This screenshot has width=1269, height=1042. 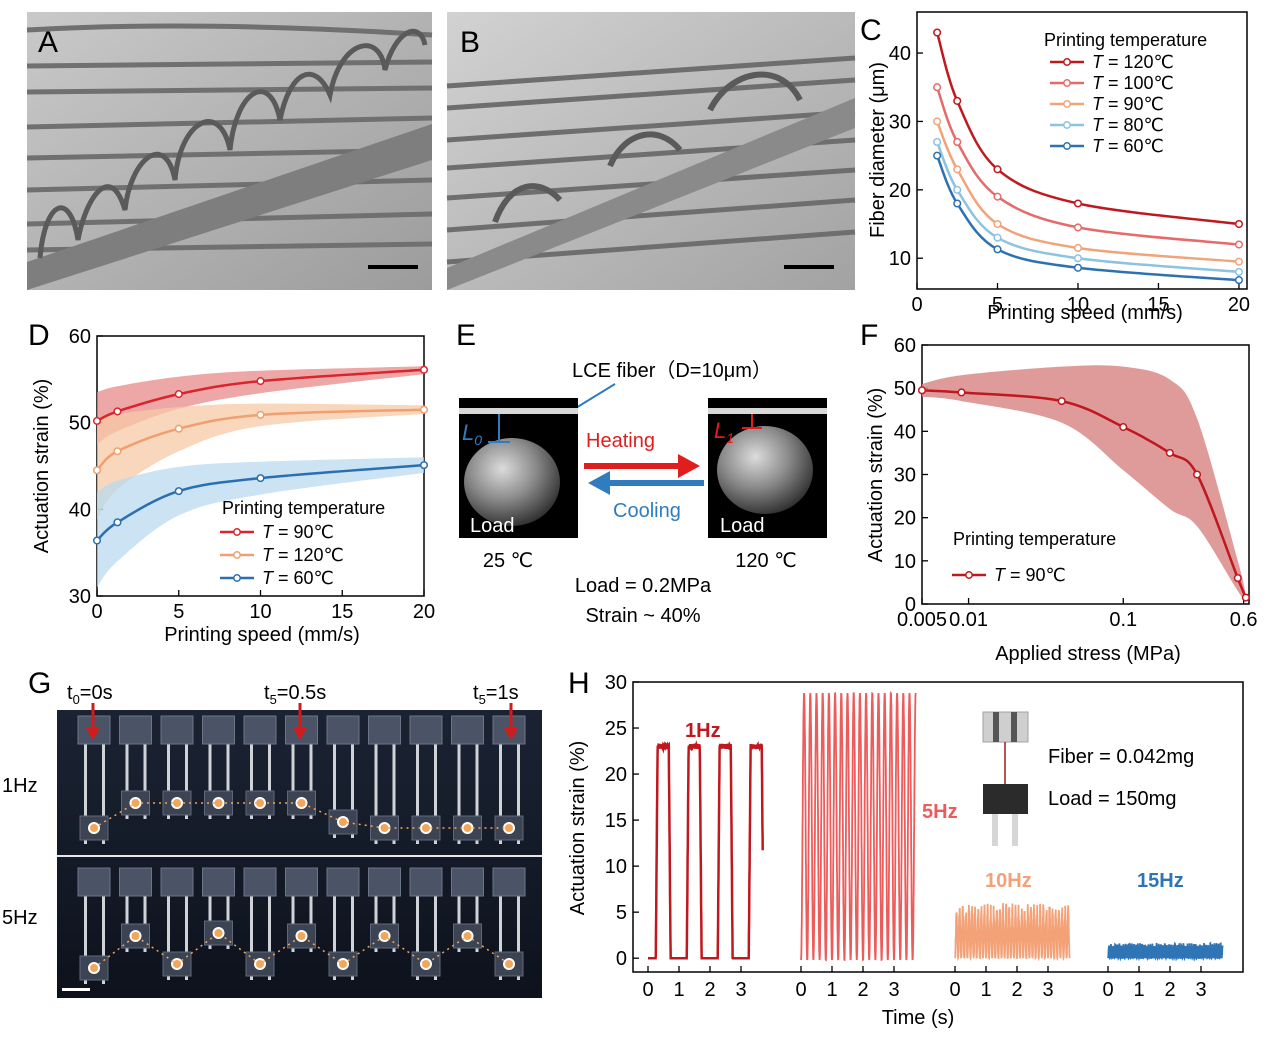 I want to click on legend-label: T = 120℃, so click(x=1133, y=62).